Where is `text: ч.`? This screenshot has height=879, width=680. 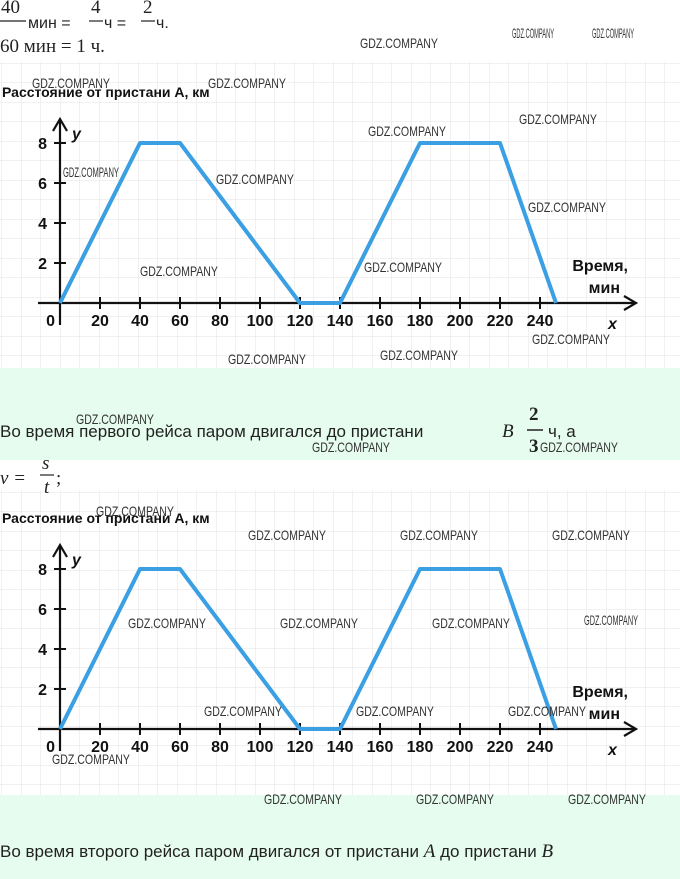 text: ч. is located at coordinates (162, 23).